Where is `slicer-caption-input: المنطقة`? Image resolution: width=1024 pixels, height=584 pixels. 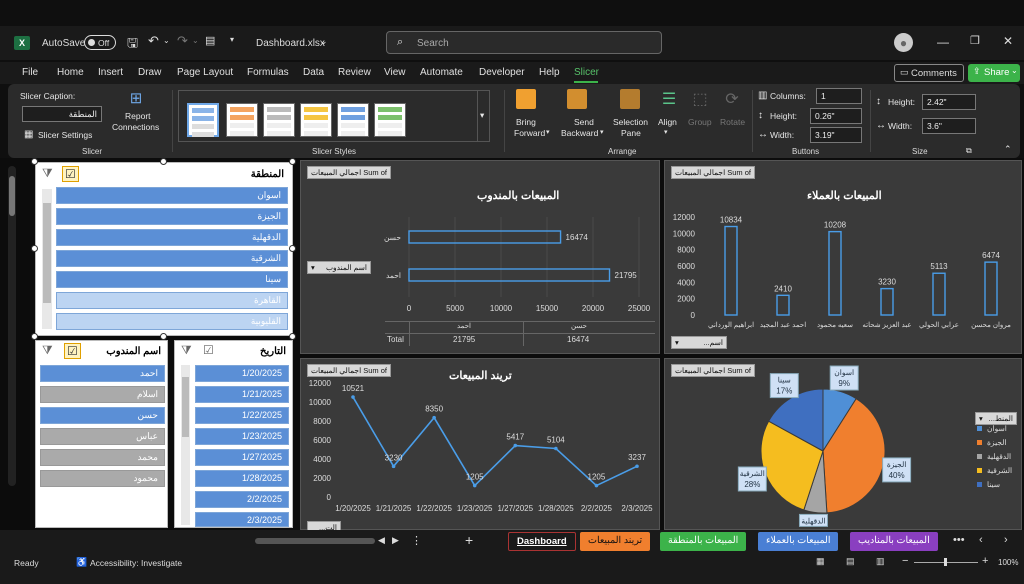 slicer-caption-input: المنطقة is located at coordinates (62, 114).